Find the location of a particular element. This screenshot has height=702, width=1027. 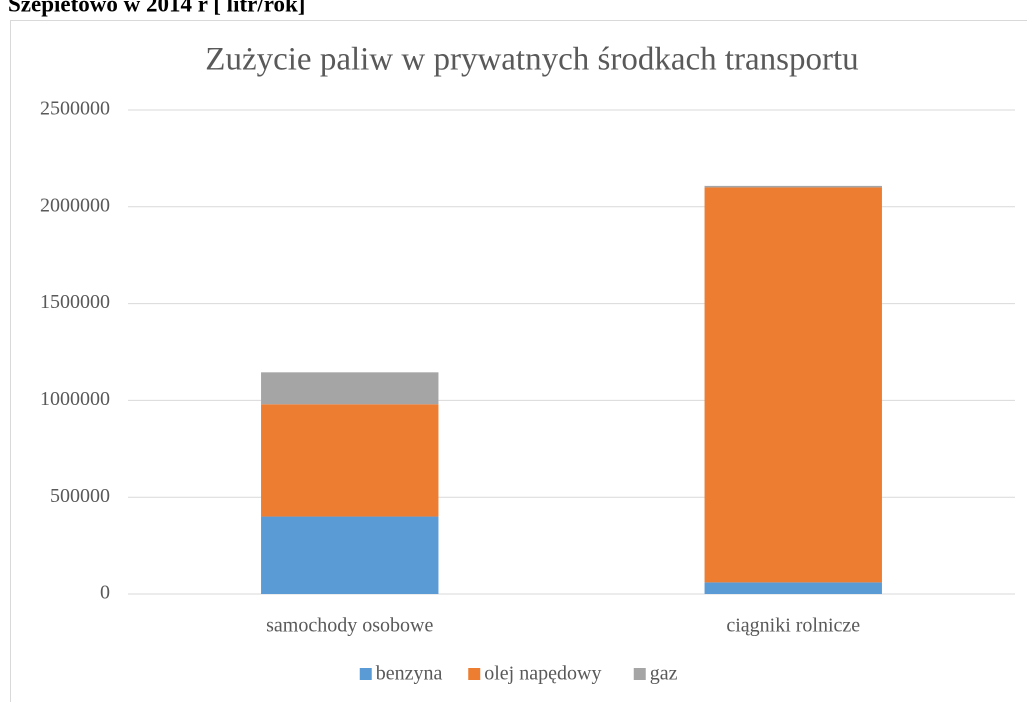

x-tick-label: samochody osobowe is located at coordinates (349, 626).